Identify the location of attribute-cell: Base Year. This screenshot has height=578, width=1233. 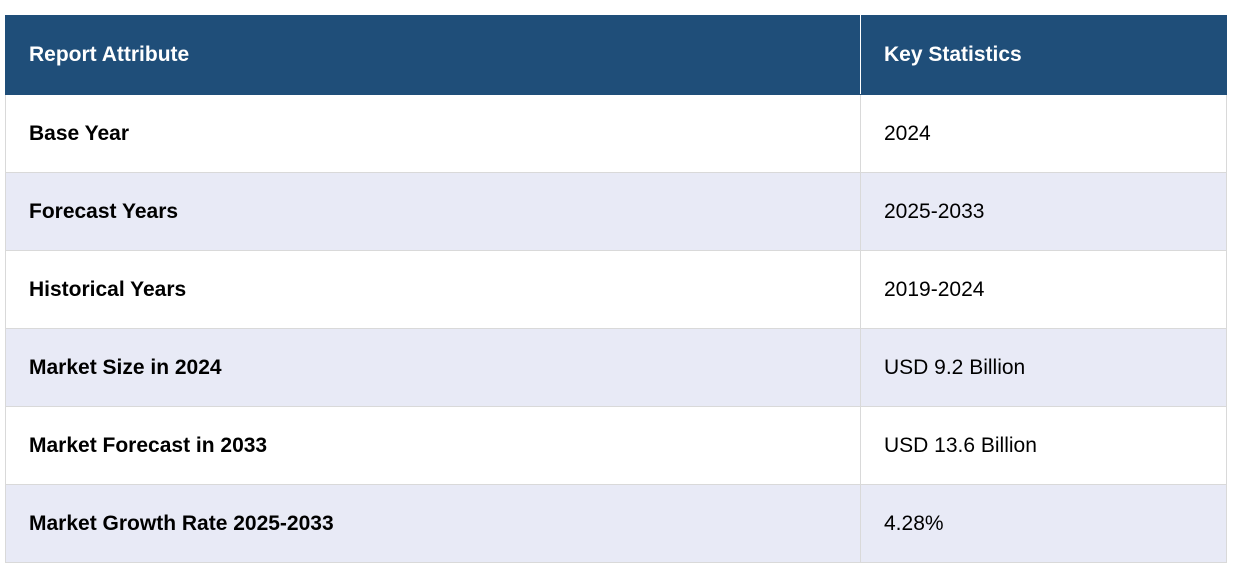
(433, 133).